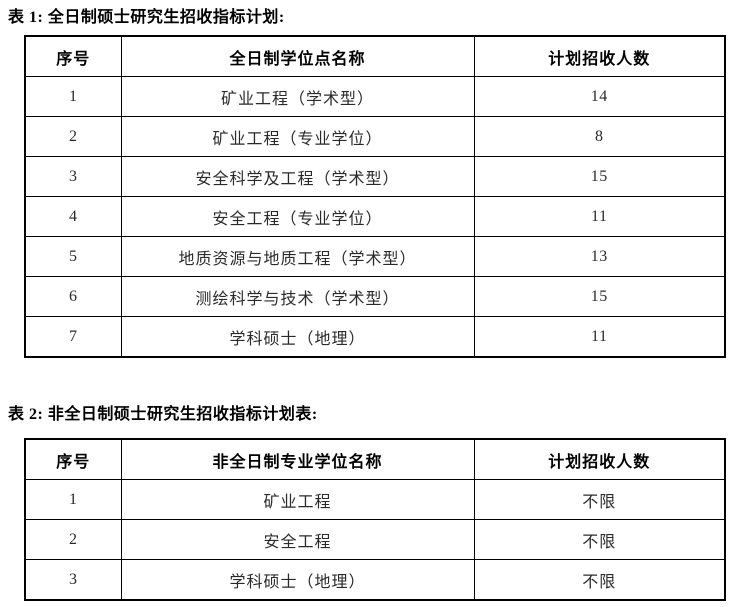  I want to click on table-row: 2 矿业工程（专业学位） 8, so click(375, 136).